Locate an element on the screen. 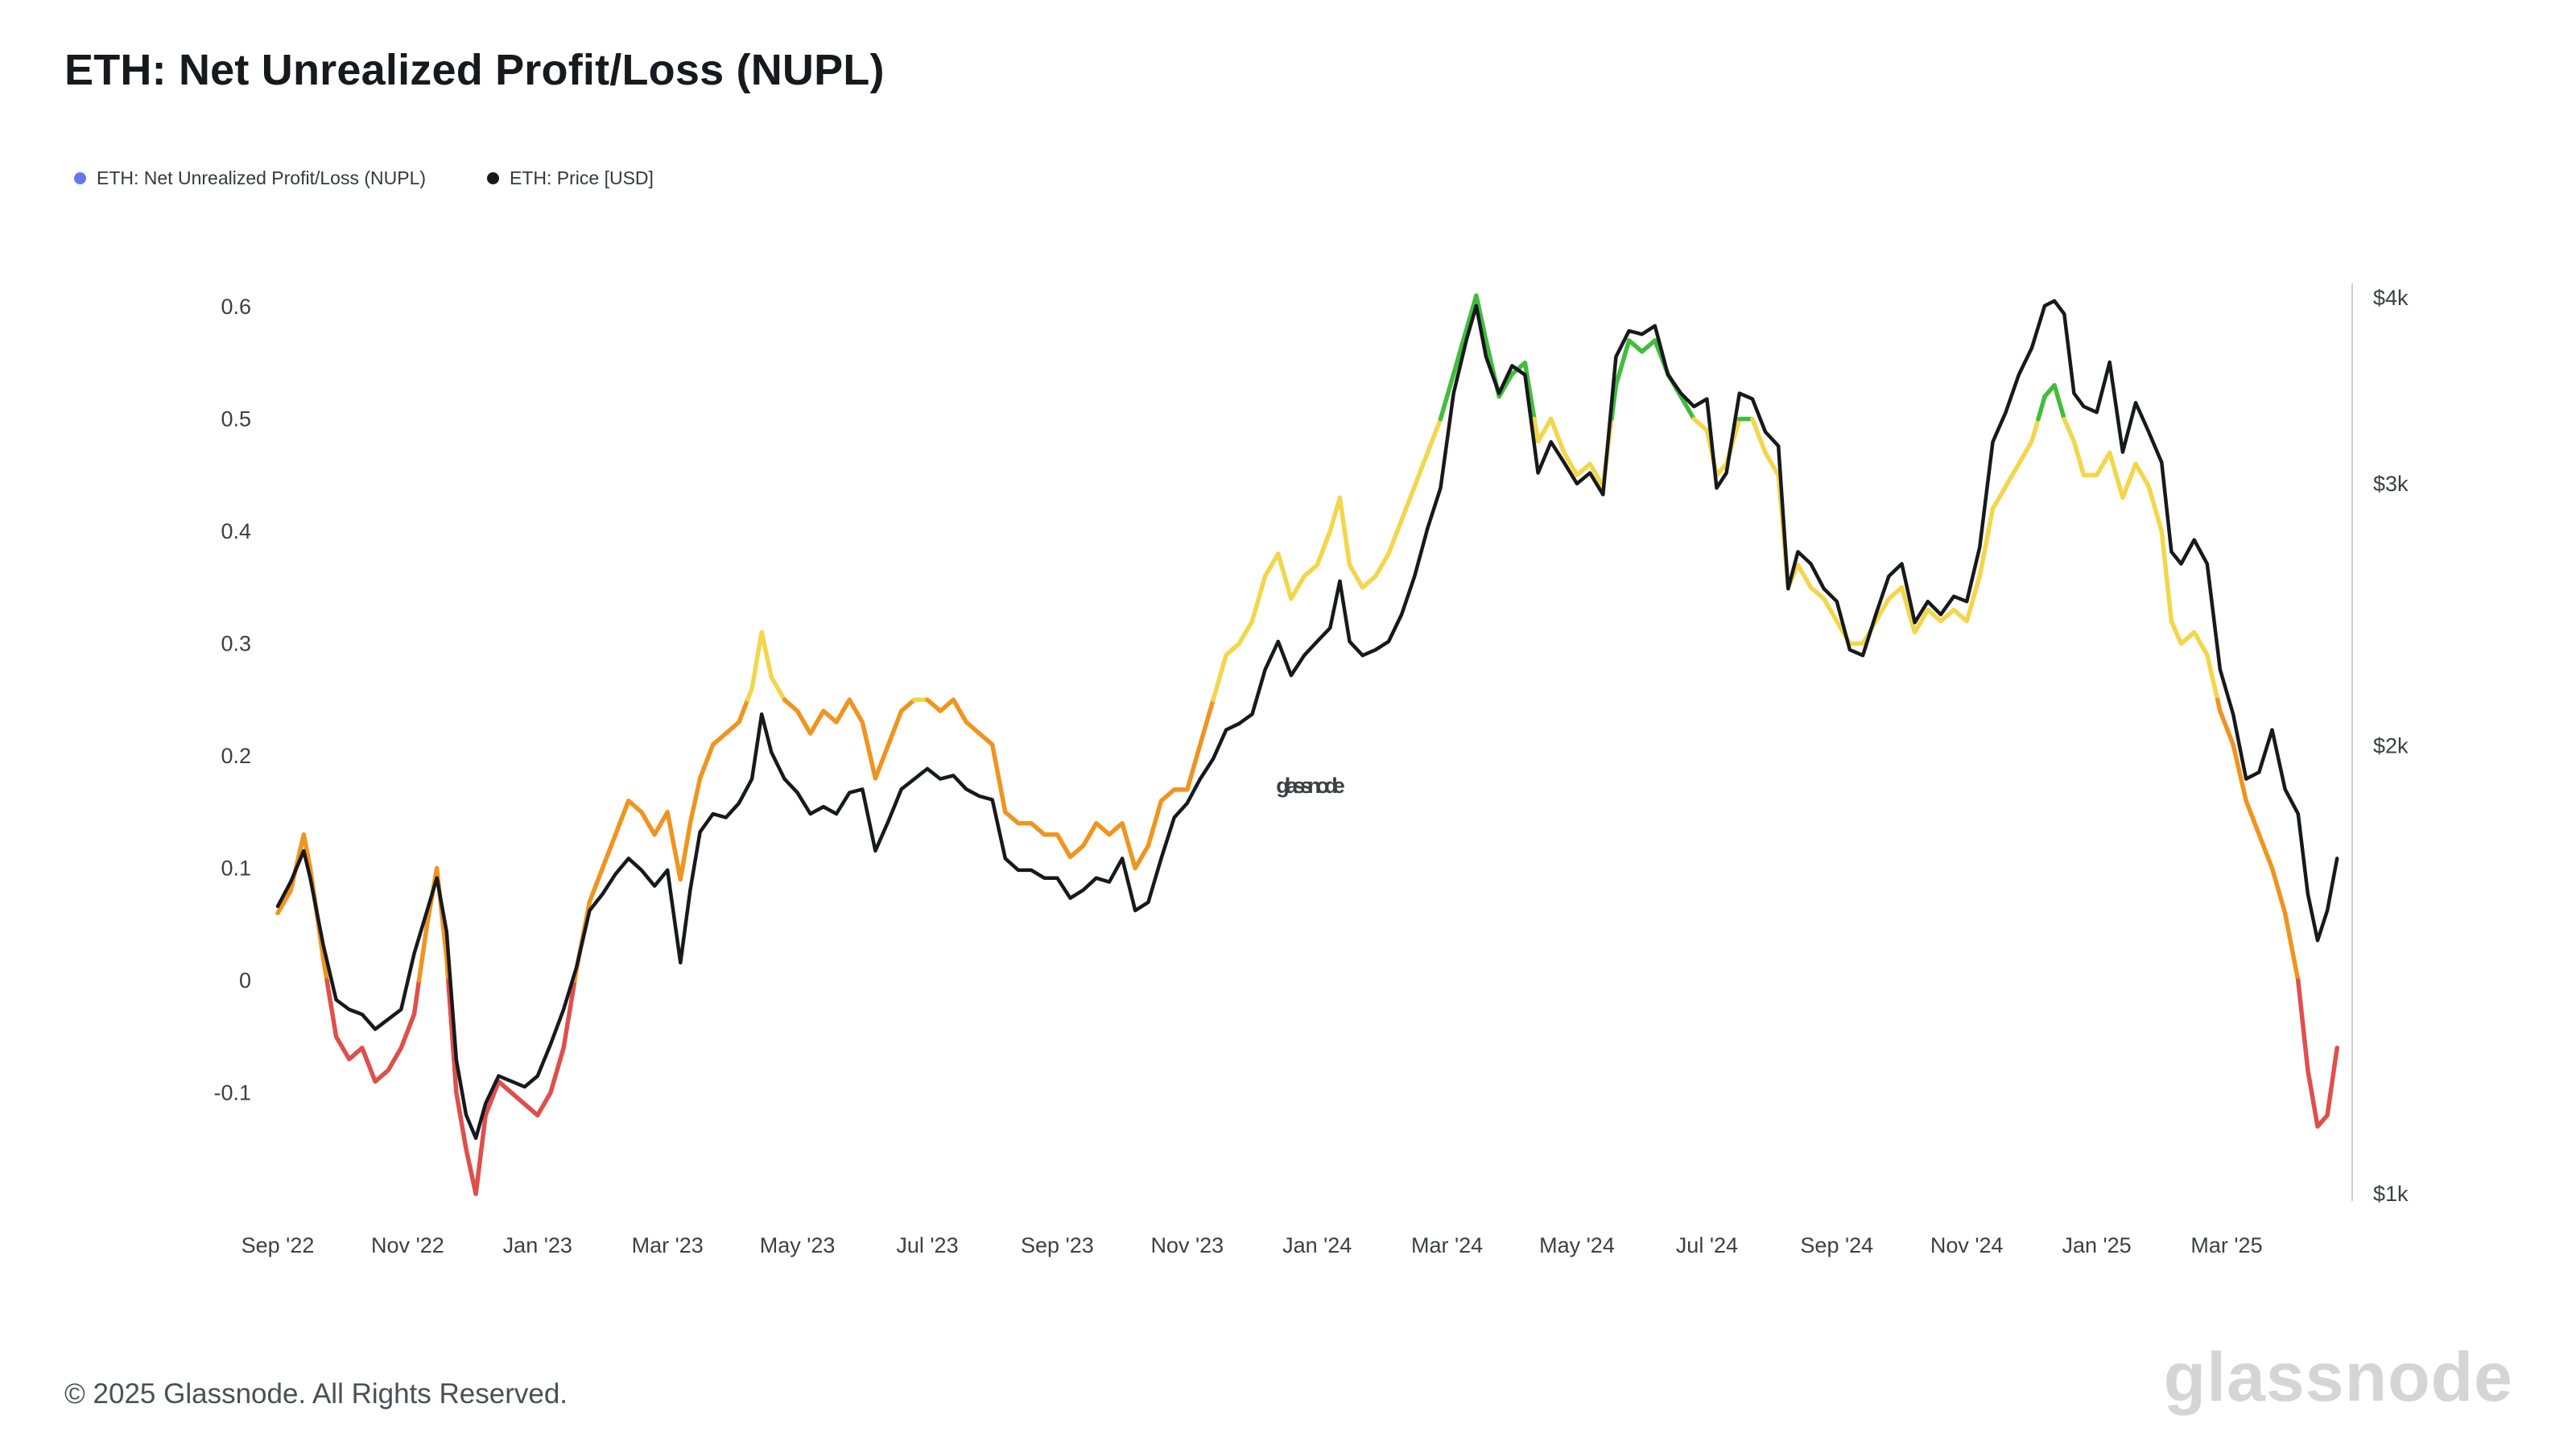 This screenshot has width=2576, height=1449. svg-text: Nov '23 is located at coordinates (1187, 1245).